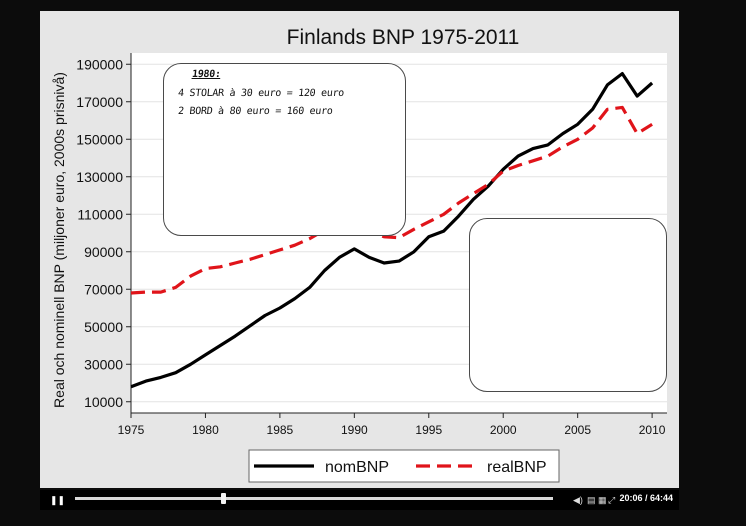  What do you see at coordinates (100, 214) in the screenshot?
I see `y-tick-label: 110000` at bounding box center [100, 214].